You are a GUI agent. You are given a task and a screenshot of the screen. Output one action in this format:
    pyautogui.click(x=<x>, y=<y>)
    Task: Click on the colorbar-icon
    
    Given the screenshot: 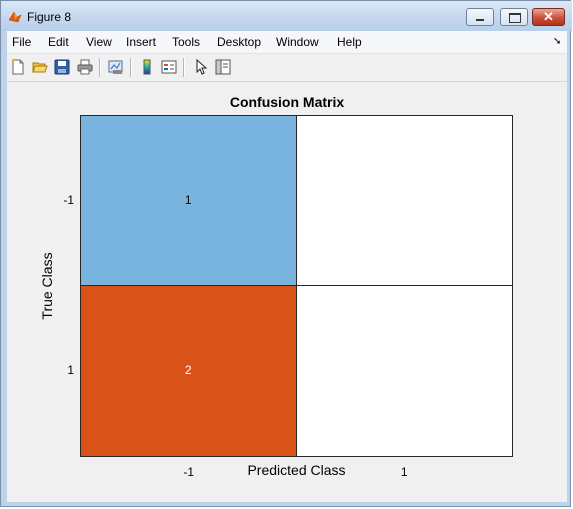 What is the action you would take?
    pyautogui.click(x=147, y=67)
    